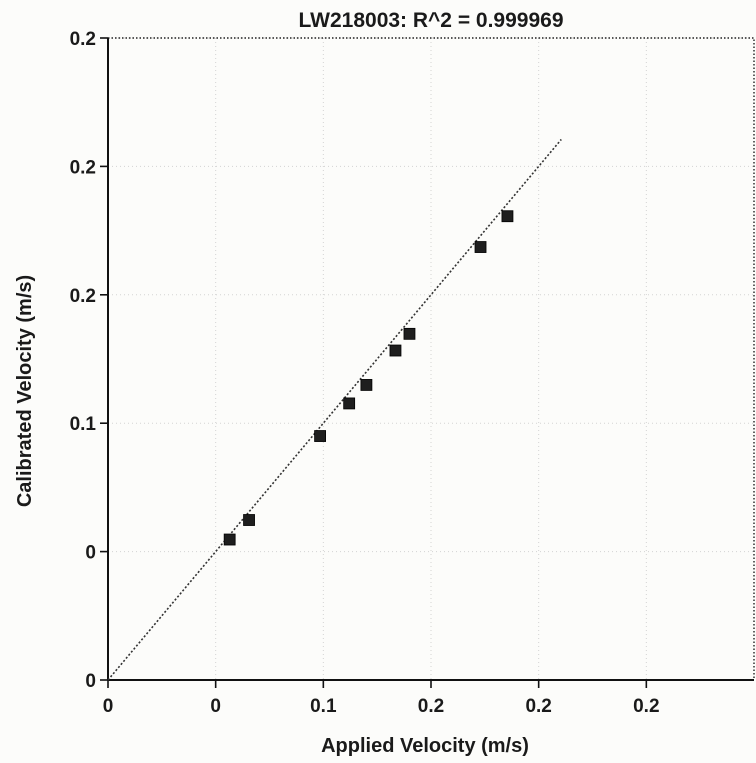 The height and width of the screenshot is (763, 756). Describe the element at coordinates (83, 424) in the screenshot. I see `y-tick-label: 0.1` at that location.